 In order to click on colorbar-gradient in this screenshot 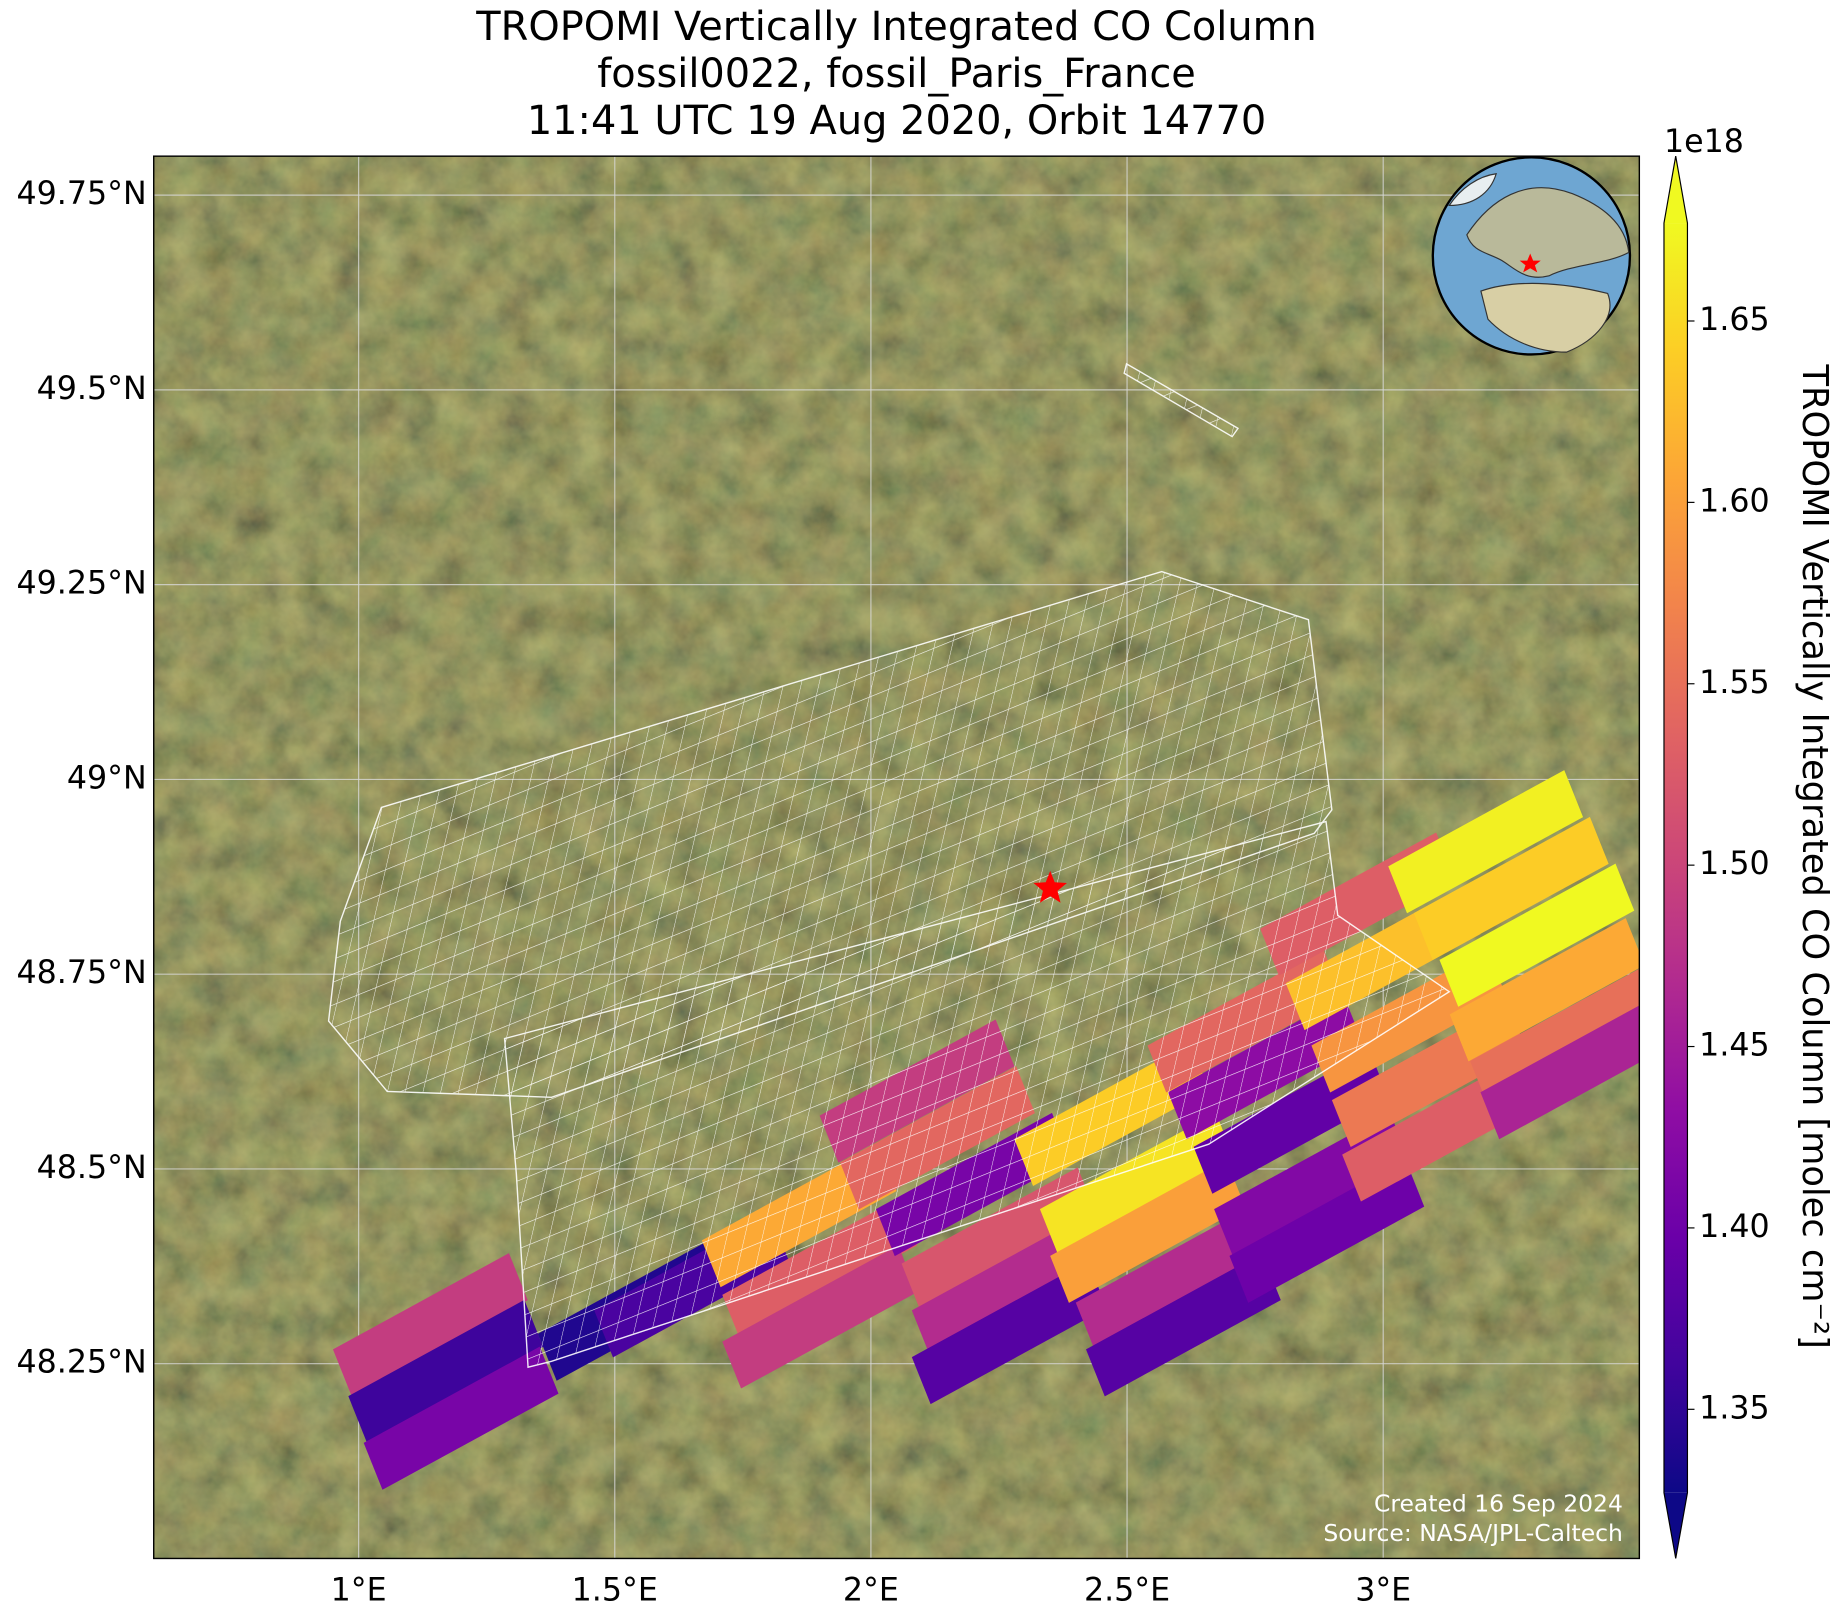, I will do `click(1675, 858)`.